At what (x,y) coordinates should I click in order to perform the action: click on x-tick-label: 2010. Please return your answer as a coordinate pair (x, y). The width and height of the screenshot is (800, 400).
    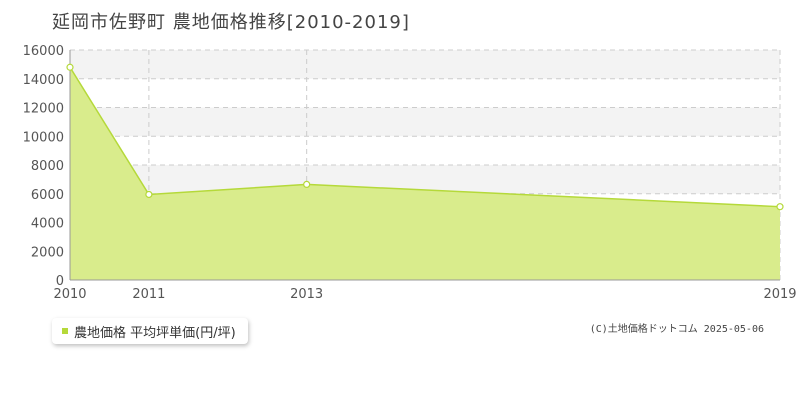
    Looking at the image, I should click on (69, 294).